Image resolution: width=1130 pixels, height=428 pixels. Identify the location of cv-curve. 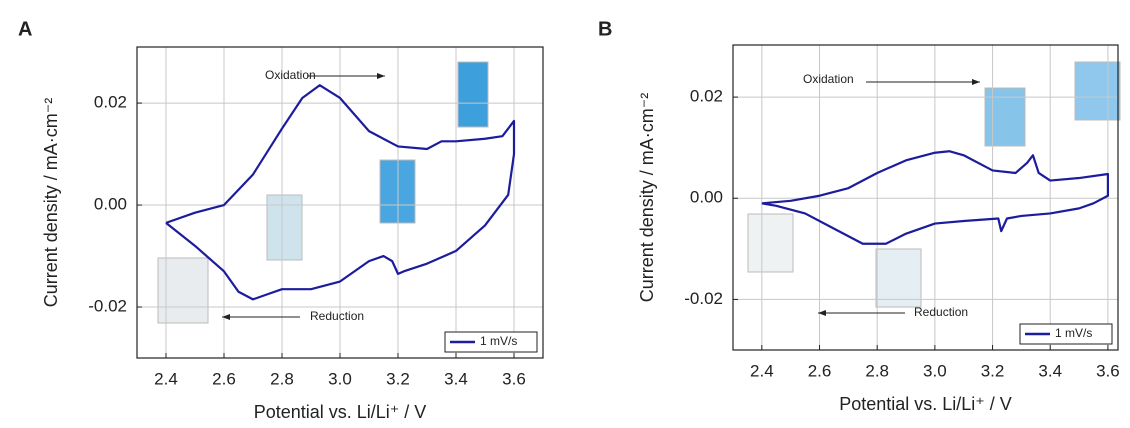
(935, 197).